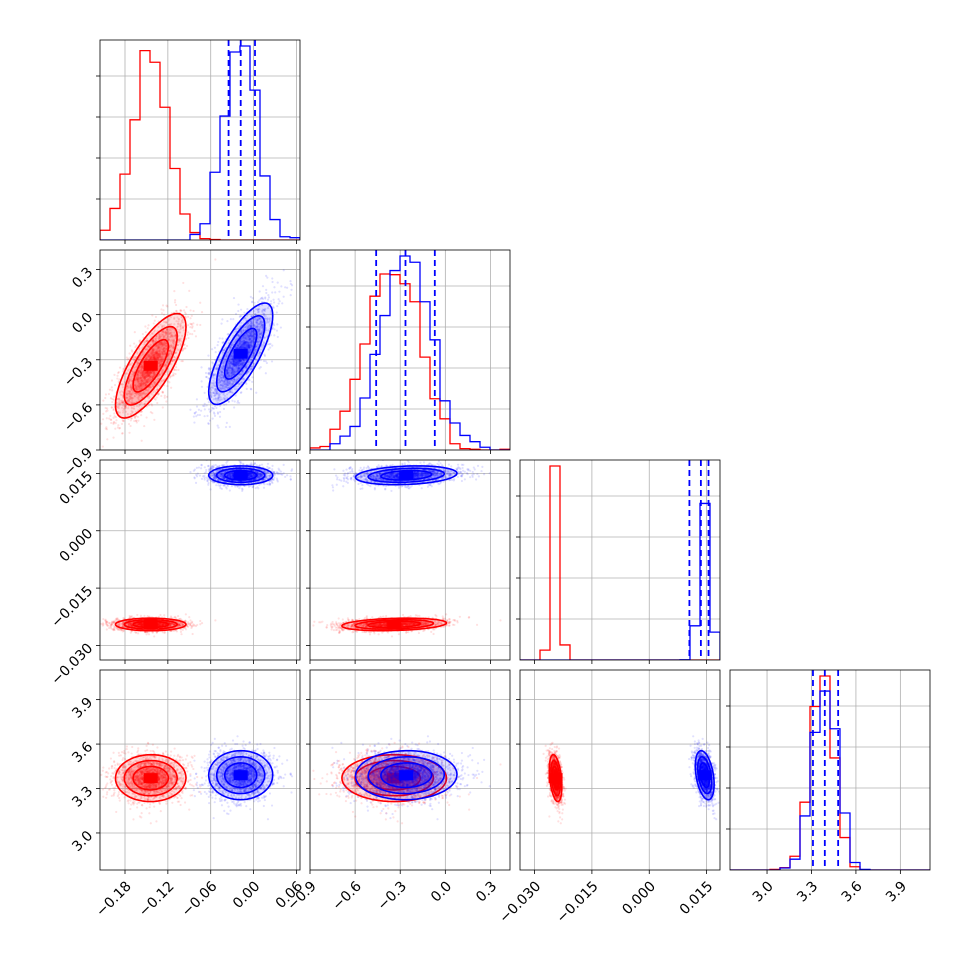 Image resolution: width=970 pixels, height=974 pixels. What do you see at coordinates (78, 417) in the screenshot?
I see `y-tick-label: −0.6` at bounding box center [78, 417].